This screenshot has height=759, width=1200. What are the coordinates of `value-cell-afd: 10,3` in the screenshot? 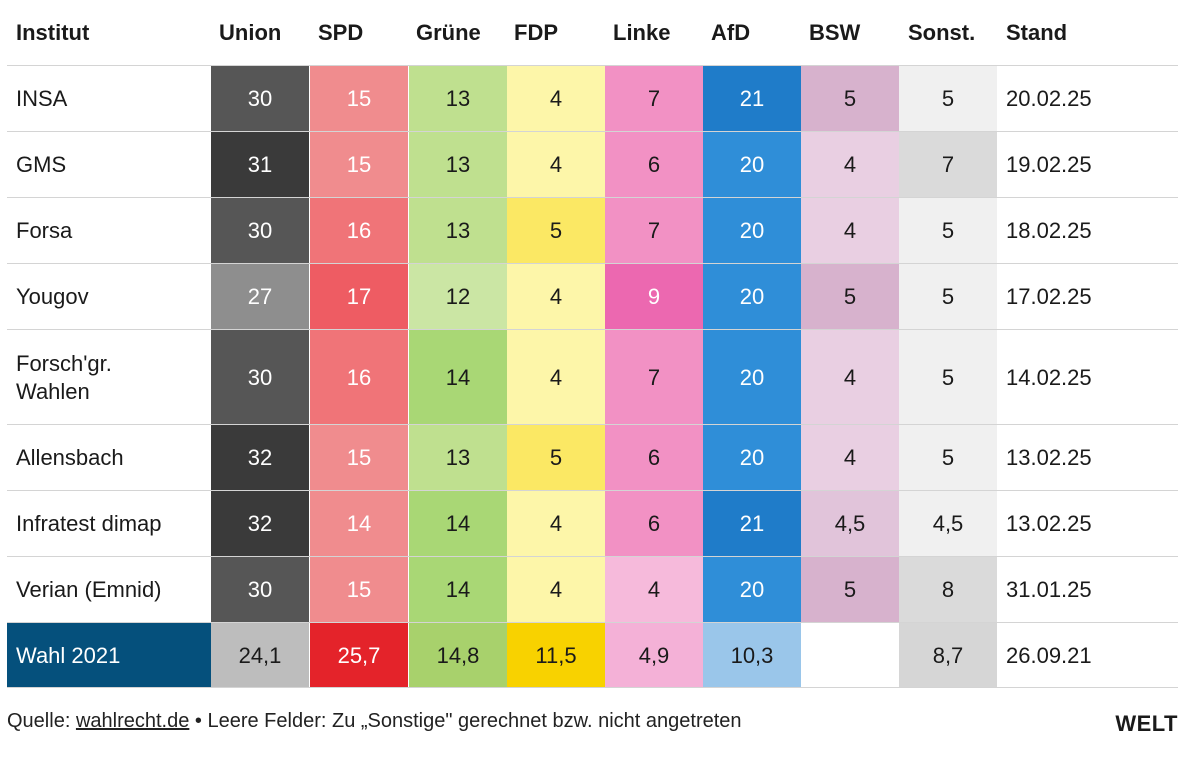 It's located at (752, 655).